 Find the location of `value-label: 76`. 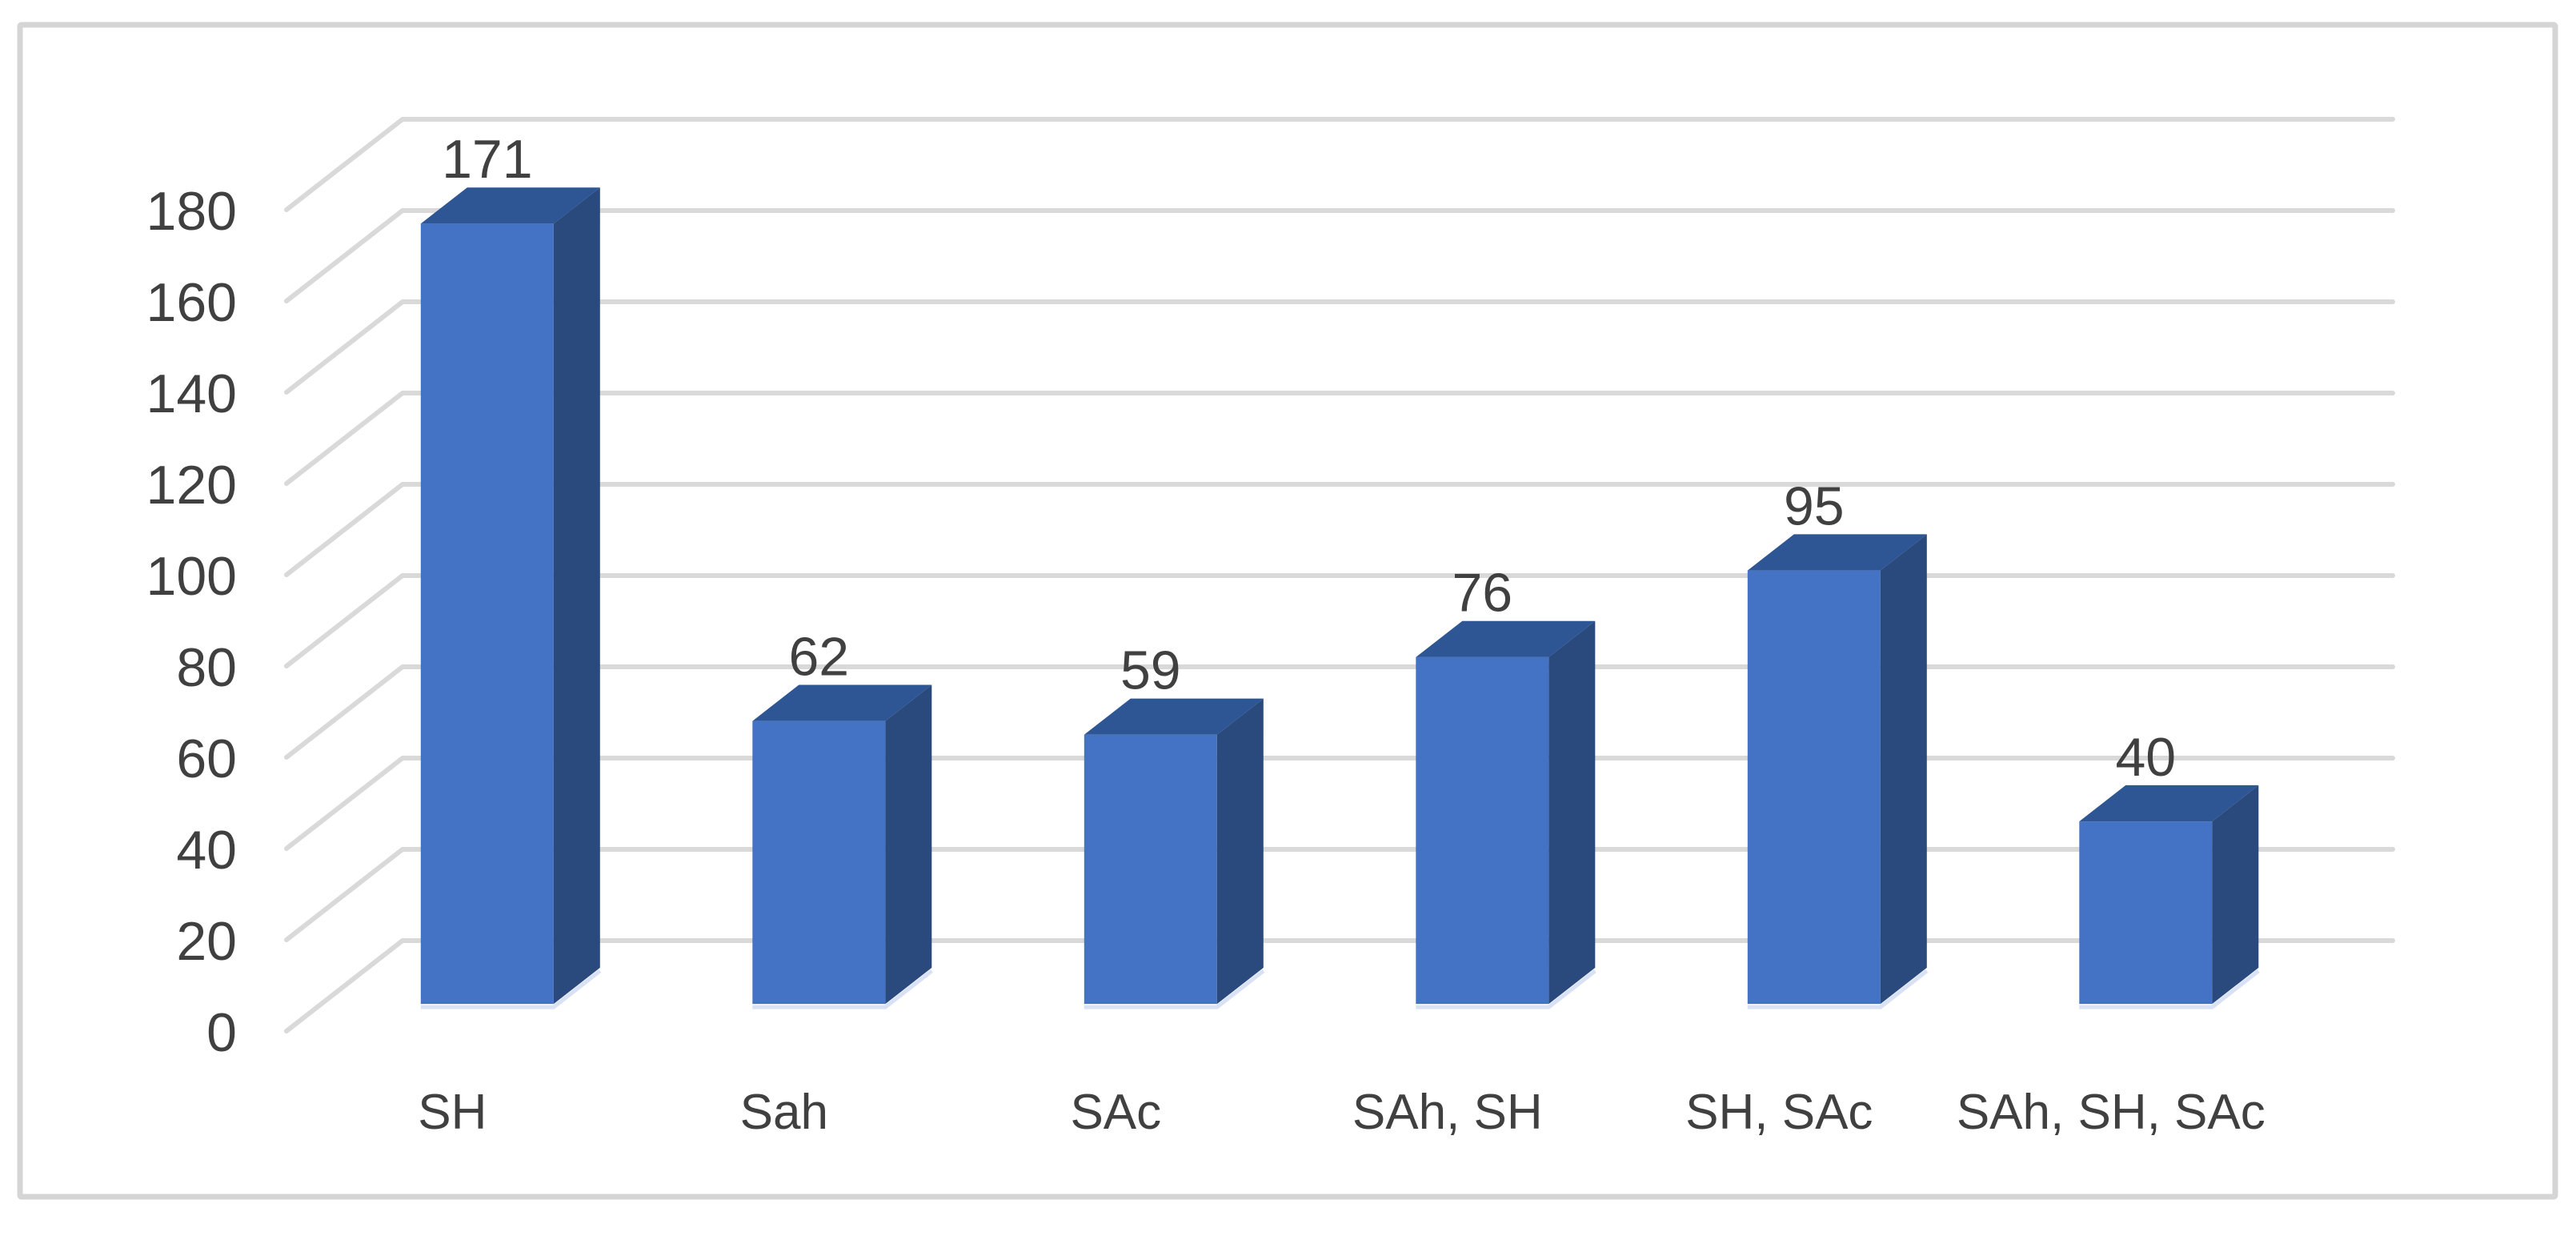

value-label: 76 is located at coordinates (1482, 593).